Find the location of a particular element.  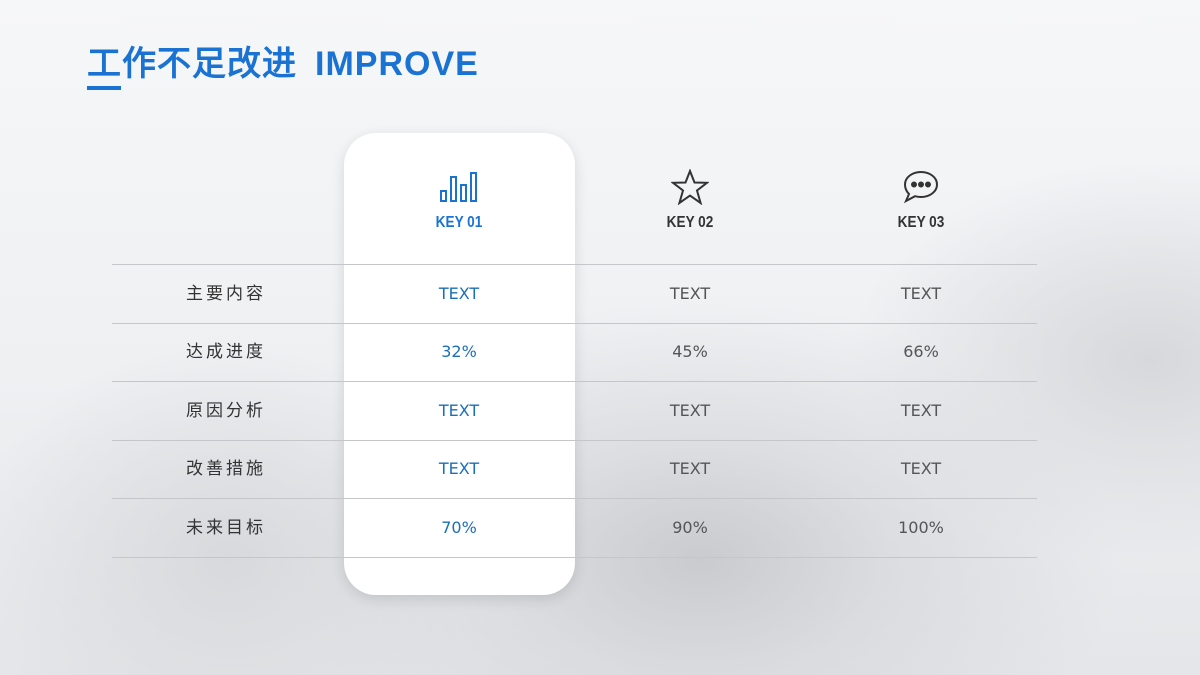

column-header-key-03: KEY 03 is located at coordinates (921, 200).